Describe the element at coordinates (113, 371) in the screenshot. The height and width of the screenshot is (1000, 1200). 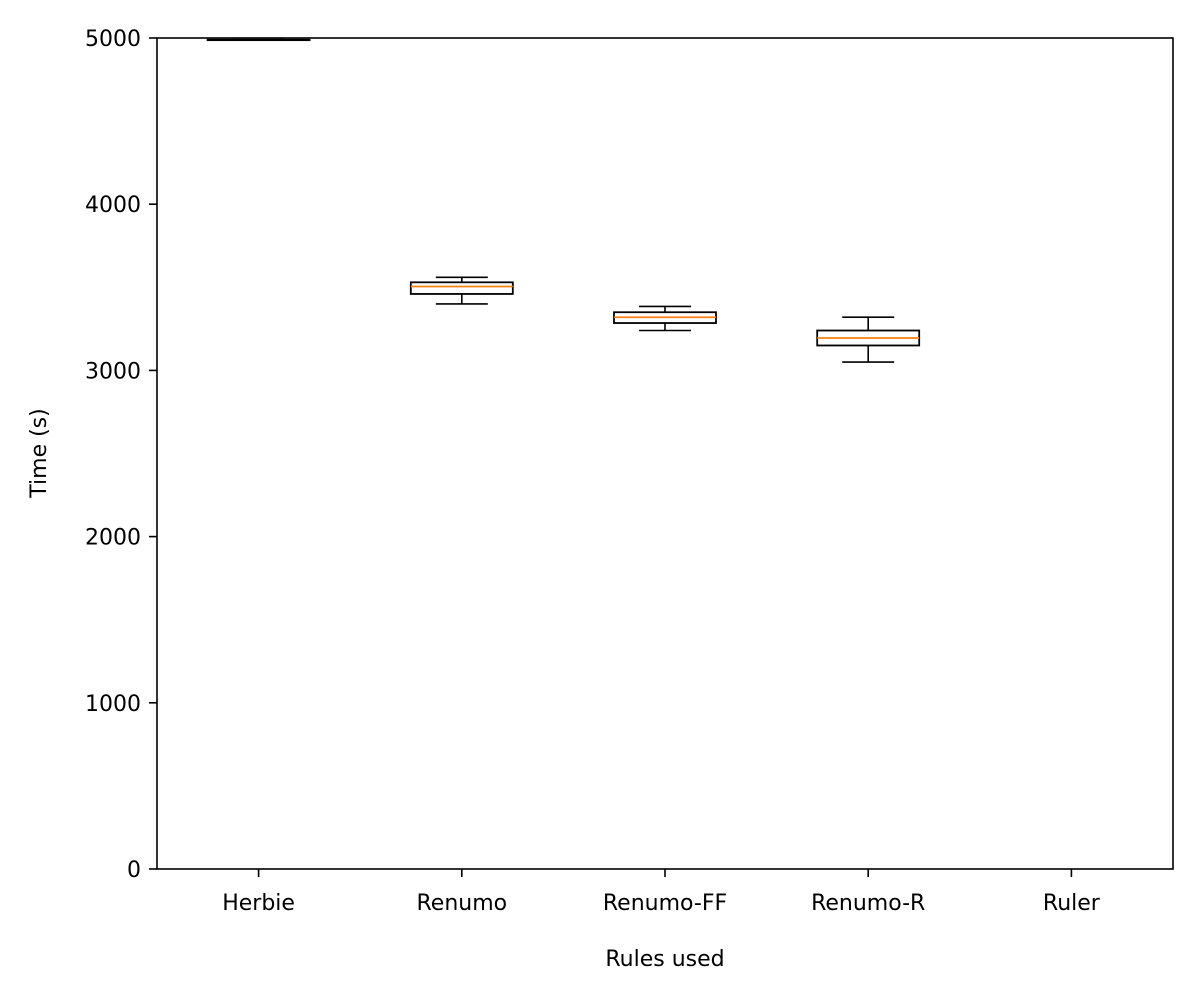
I see `y-tick-label: 3000` at that location.